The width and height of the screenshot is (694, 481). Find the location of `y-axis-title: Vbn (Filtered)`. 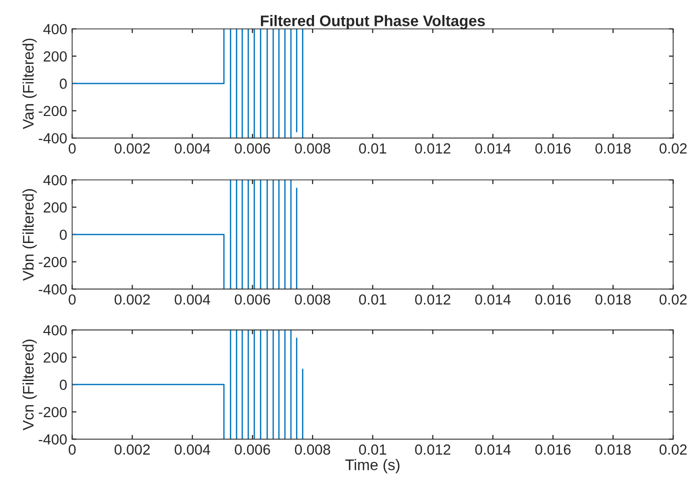

y-axis-title: Vbn (Filtered) is located at coordinates (29, 235).